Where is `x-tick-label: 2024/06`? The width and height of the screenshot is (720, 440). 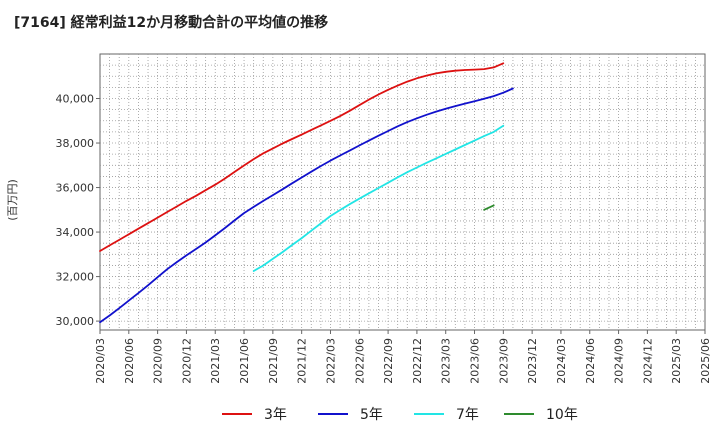 x-tick-label: 2024/06 is located at coordinates (590, 361).